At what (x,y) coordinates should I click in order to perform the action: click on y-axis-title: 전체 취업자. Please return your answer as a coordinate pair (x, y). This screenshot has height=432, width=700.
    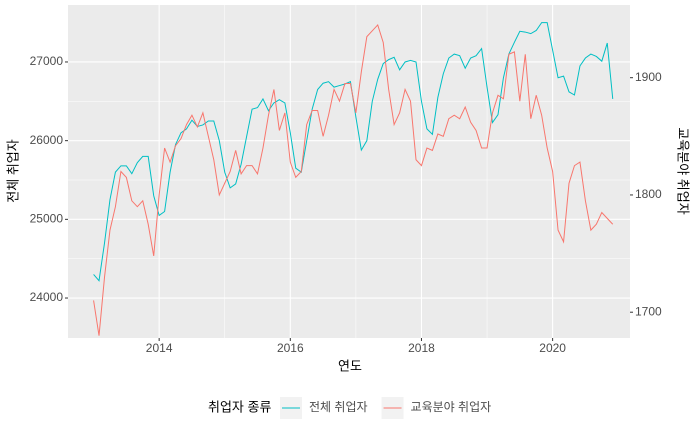
    Looking at the image, I should click on (12, 170).